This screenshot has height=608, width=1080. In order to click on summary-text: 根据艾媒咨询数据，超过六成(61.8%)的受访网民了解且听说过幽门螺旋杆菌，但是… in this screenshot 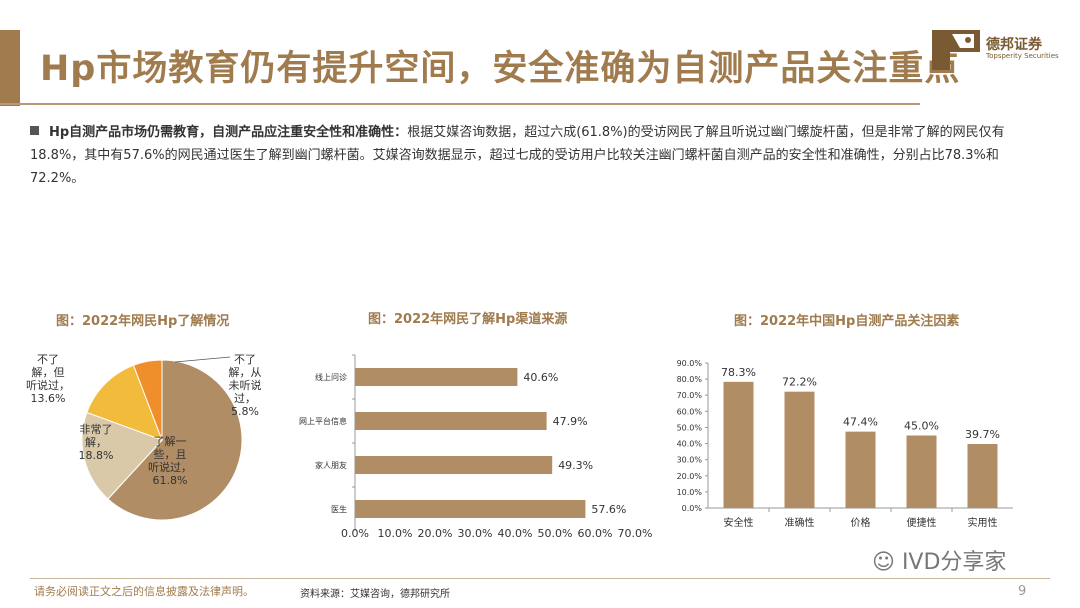, I will do `click(517, 155)`.